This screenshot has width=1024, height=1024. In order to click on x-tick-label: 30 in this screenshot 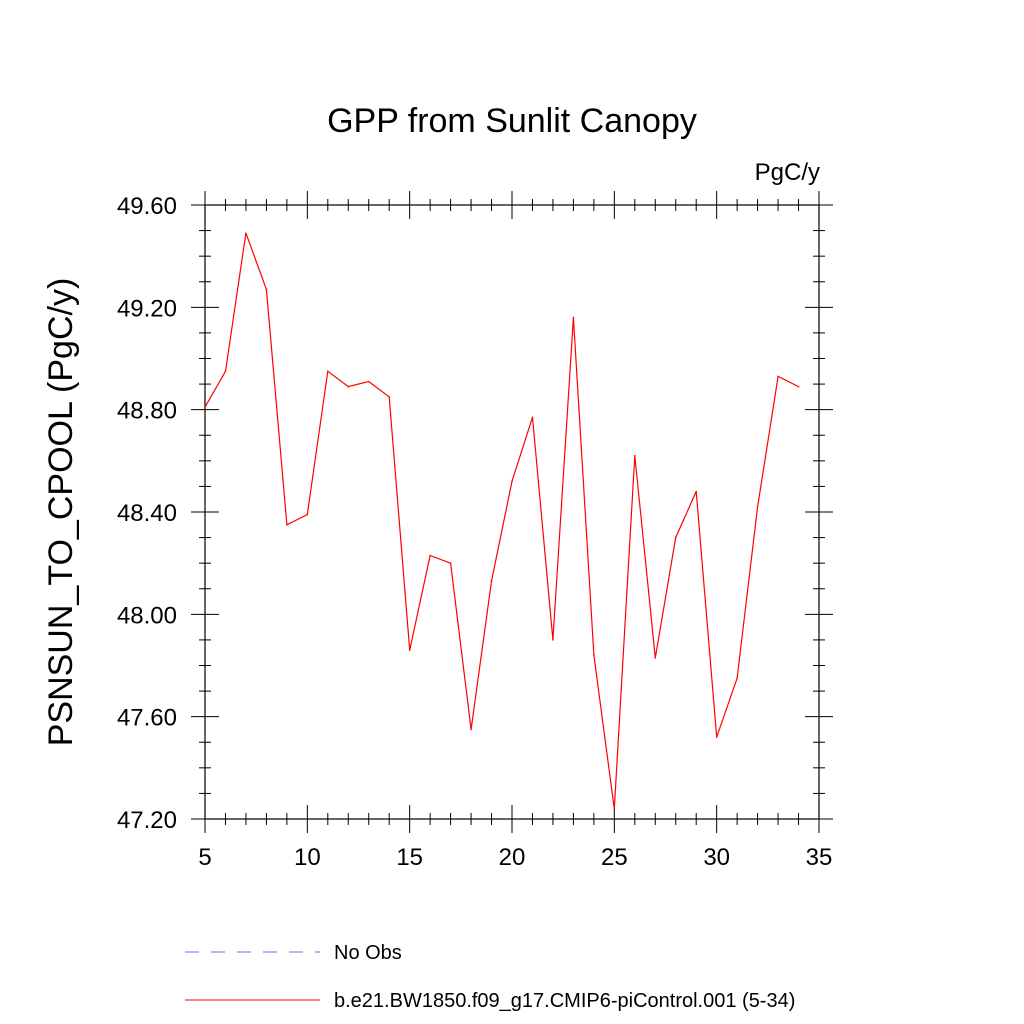, I will do `click(716, 857)`.